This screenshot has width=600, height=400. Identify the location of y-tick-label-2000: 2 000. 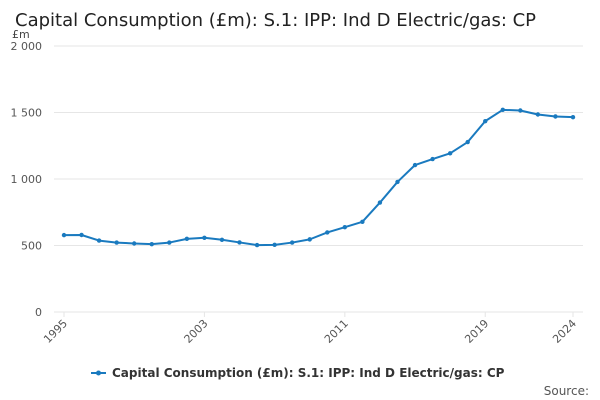
(27, 46).